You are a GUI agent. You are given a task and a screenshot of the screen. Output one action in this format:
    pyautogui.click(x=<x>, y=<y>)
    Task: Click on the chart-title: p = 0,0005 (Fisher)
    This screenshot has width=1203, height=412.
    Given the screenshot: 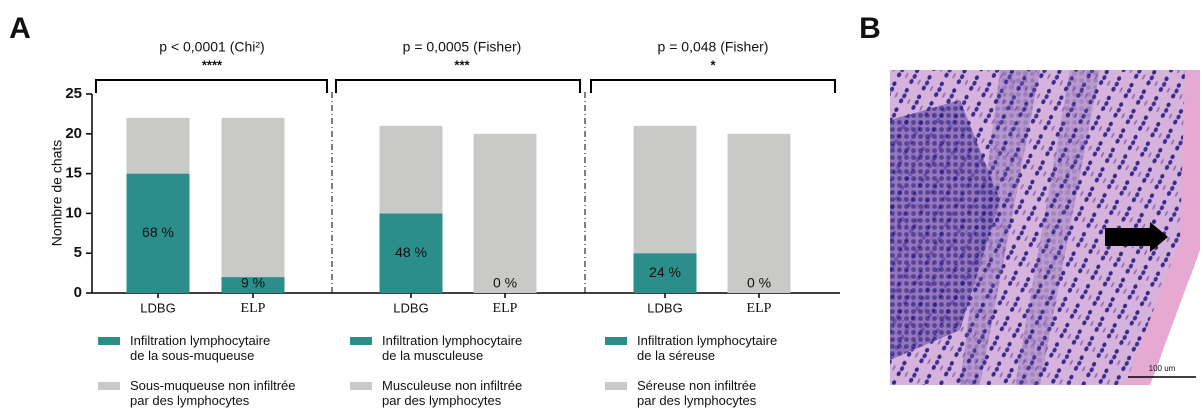 What is the action you would take?
    pyautogui.click(x=462, y=47)
    